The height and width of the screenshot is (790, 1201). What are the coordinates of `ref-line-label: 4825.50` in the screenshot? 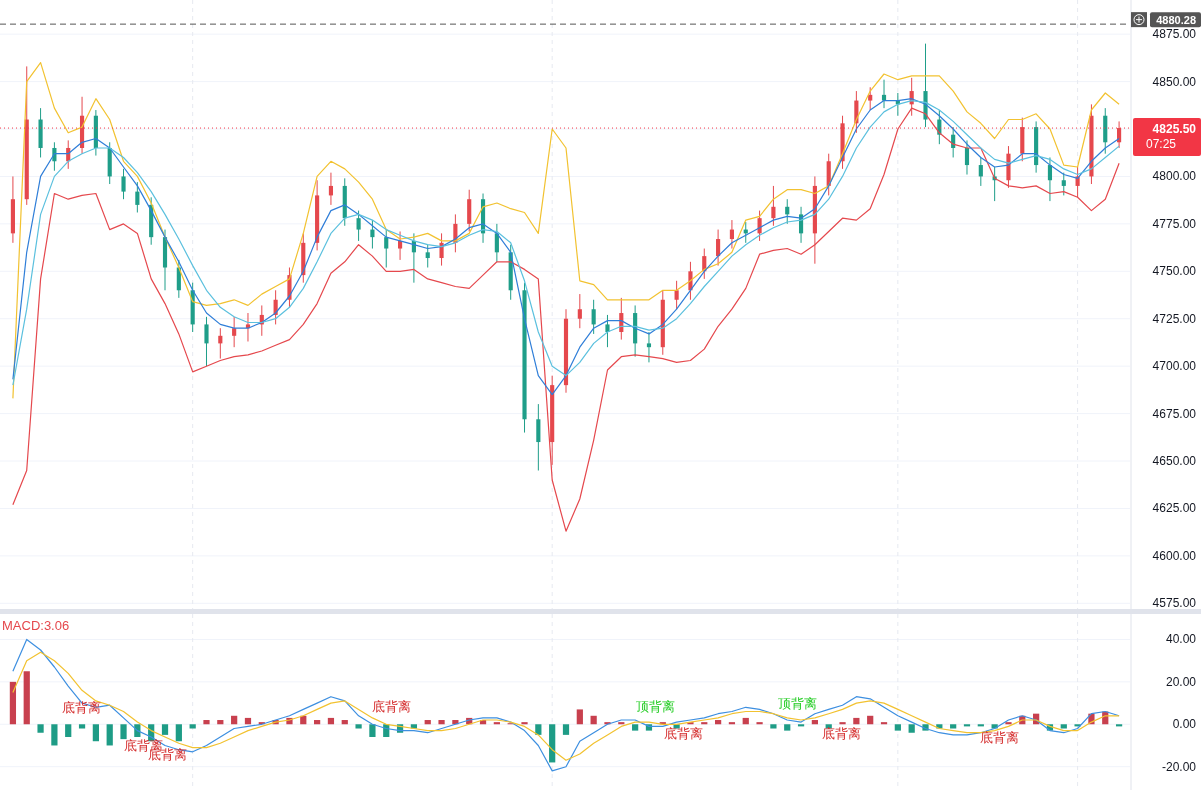 It's located at (1174, 129).